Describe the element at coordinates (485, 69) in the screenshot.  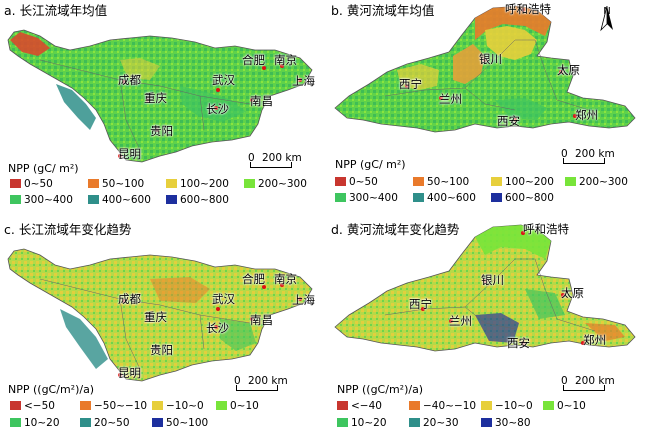
I see `panel-b-map` at that location.